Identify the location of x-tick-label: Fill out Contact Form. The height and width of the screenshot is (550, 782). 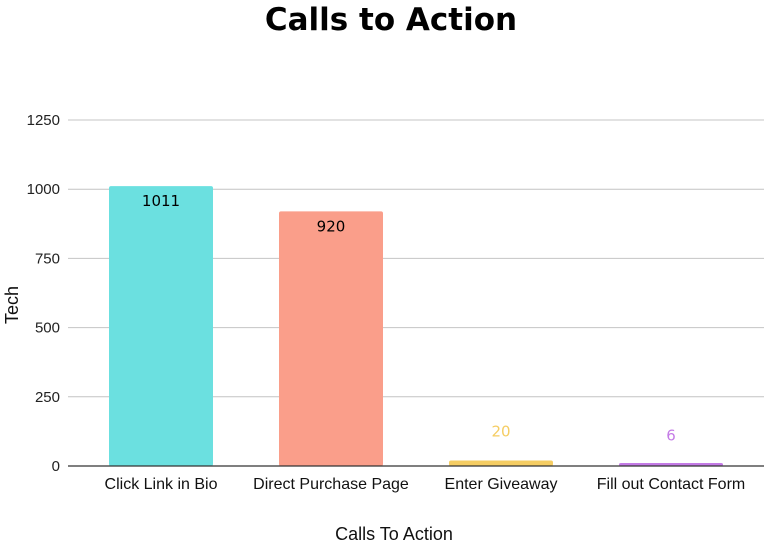
(671, 484).